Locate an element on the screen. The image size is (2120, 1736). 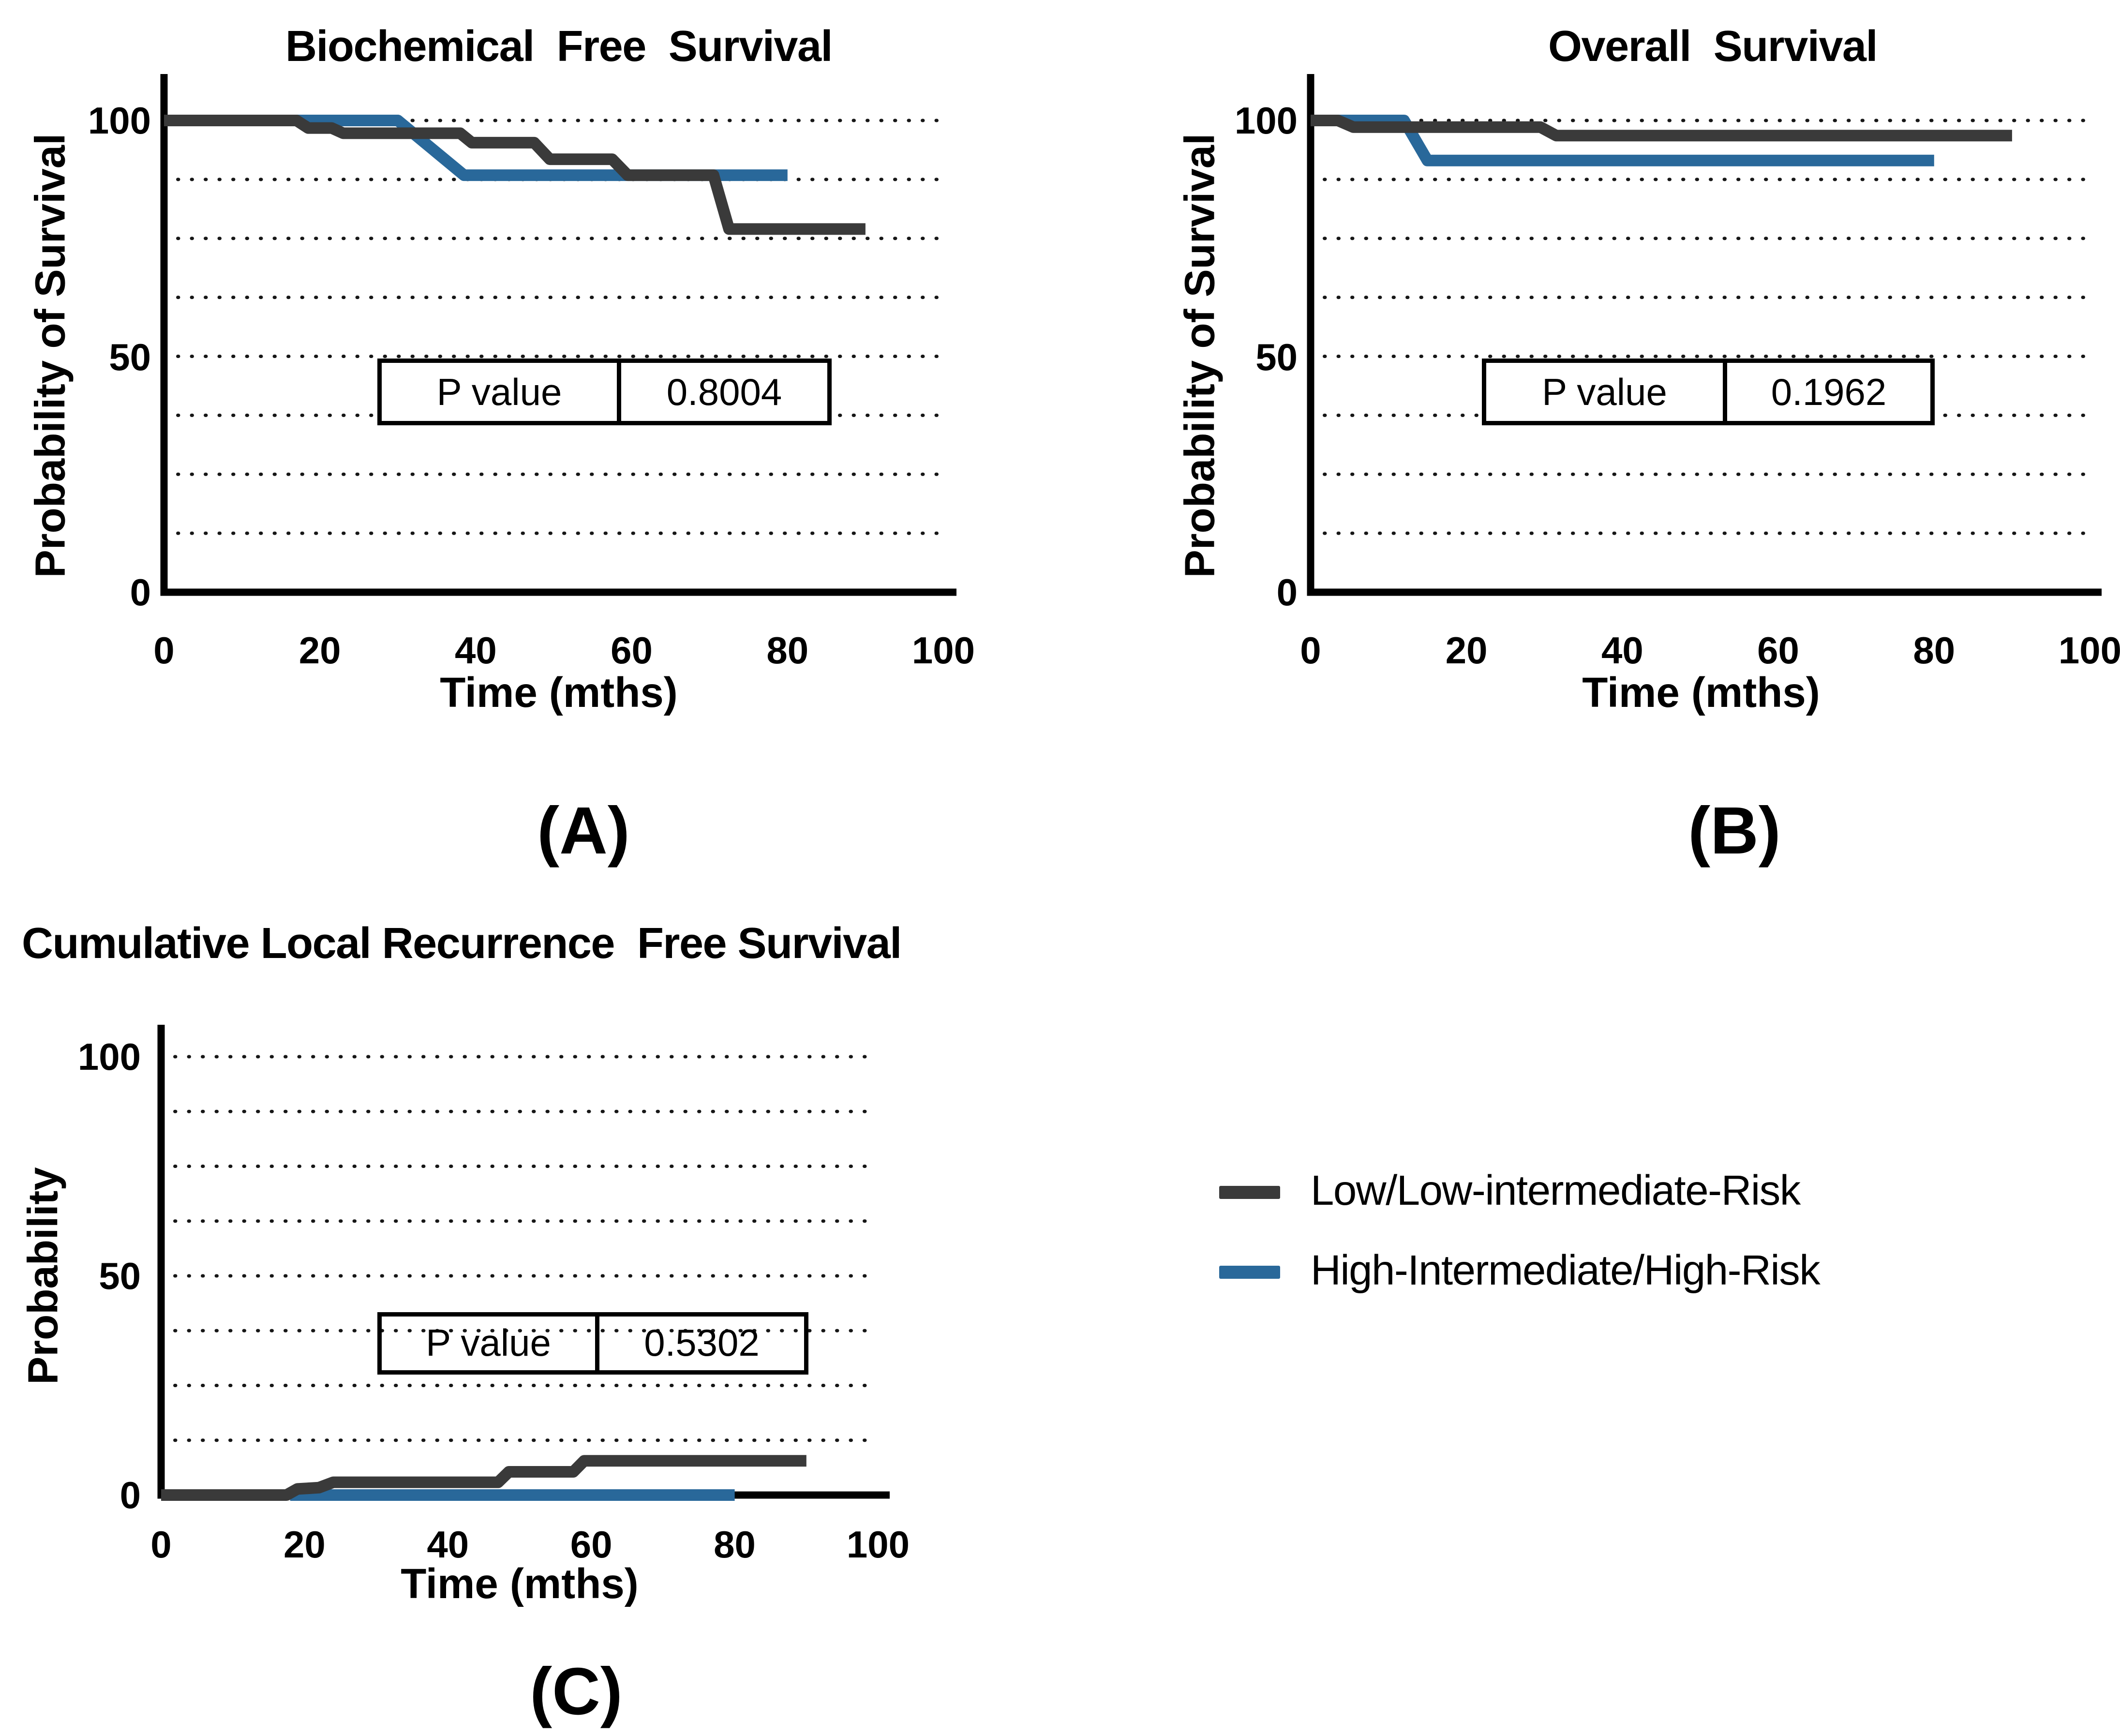
panel-a-pvalue-box: P value 0.8004 is located at coordinates (604, 392).